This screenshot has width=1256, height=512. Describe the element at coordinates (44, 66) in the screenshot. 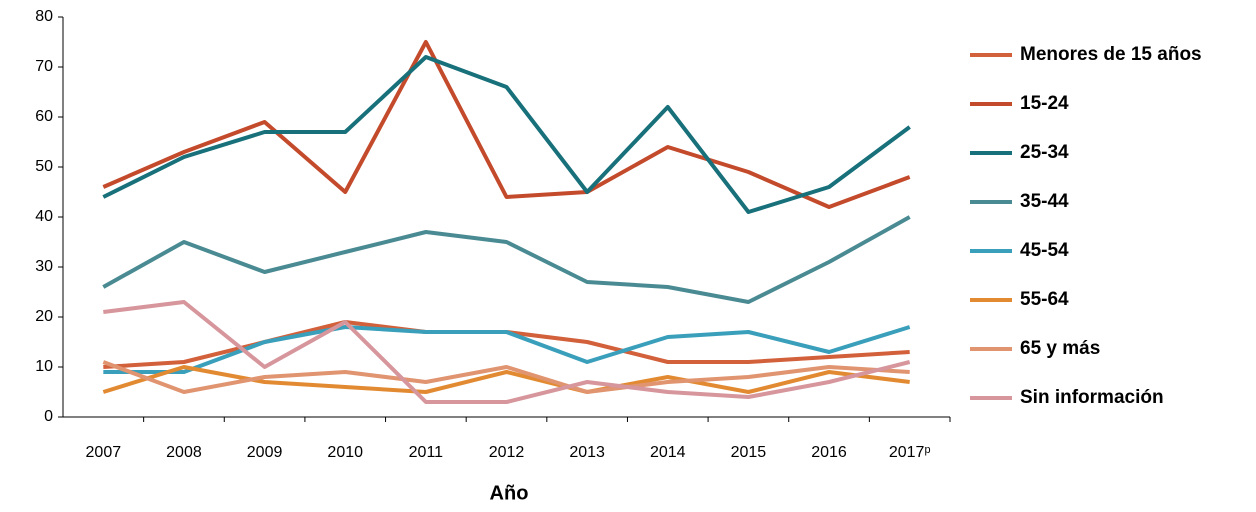

I see `y-tick-label: 70` at that location.